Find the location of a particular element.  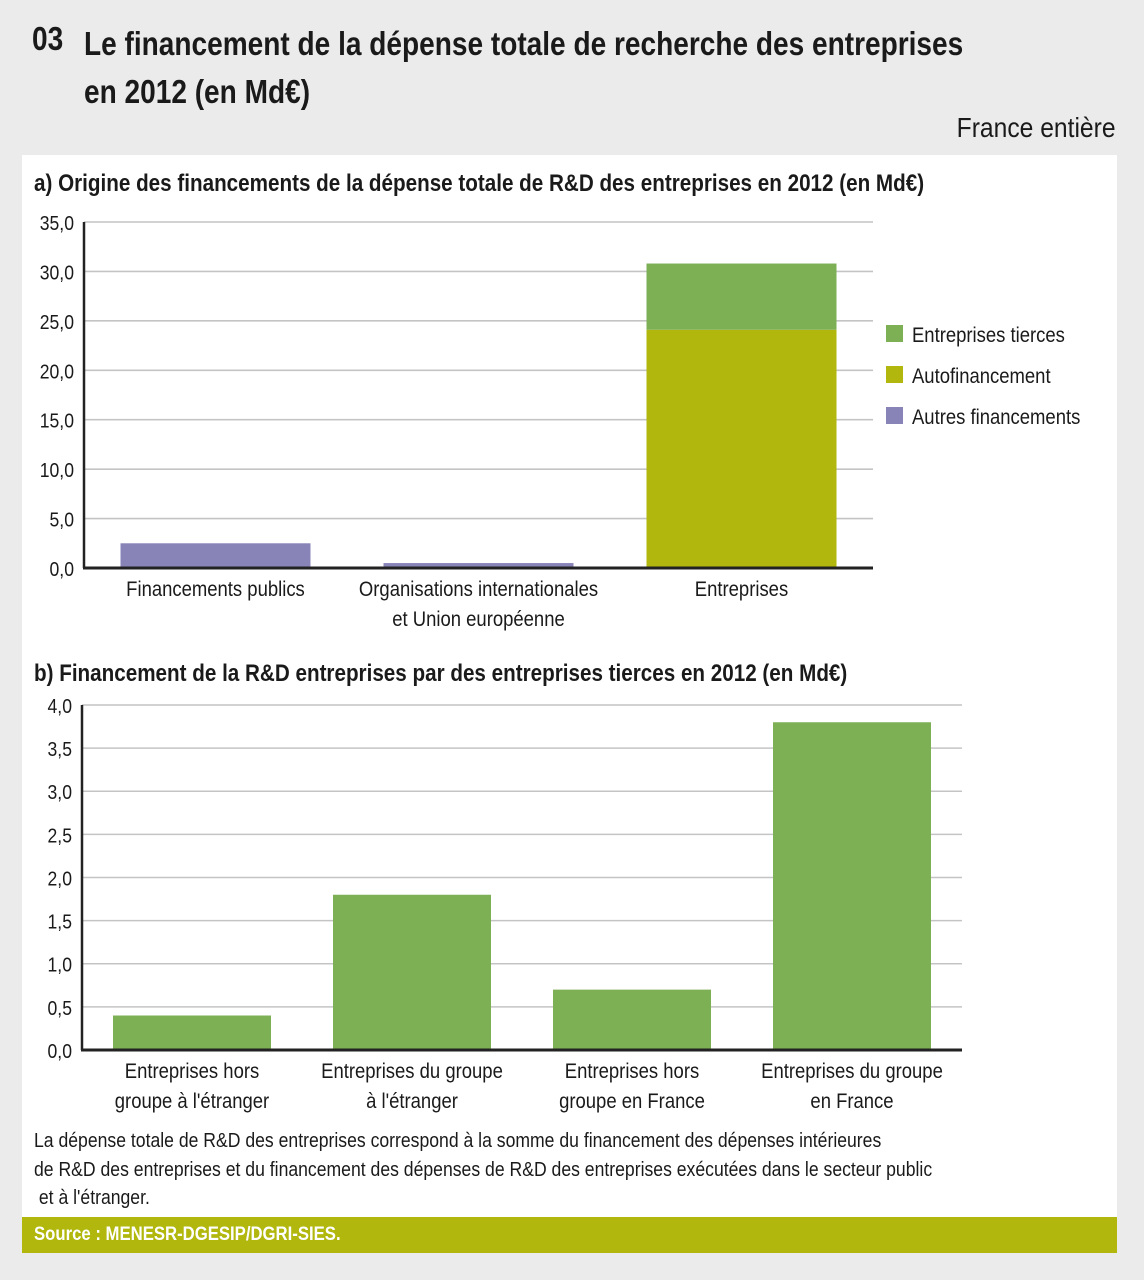

y-tick-label: 10,0 is located at coordinates (57, 470).